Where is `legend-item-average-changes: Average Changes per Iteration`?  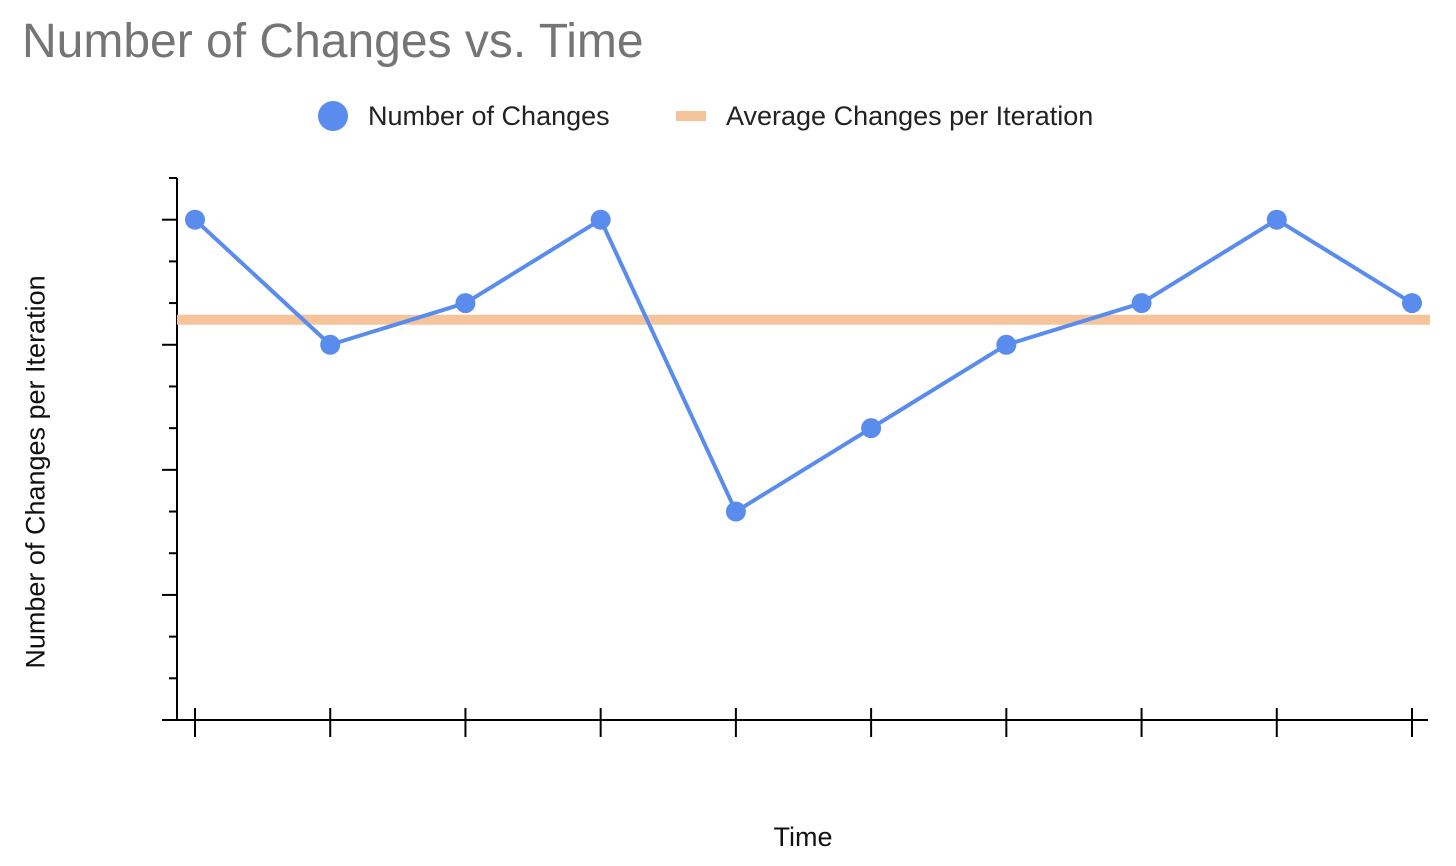
legend-item-average-changes: Average Changes per Iteration is located at coordinates (884, 116).